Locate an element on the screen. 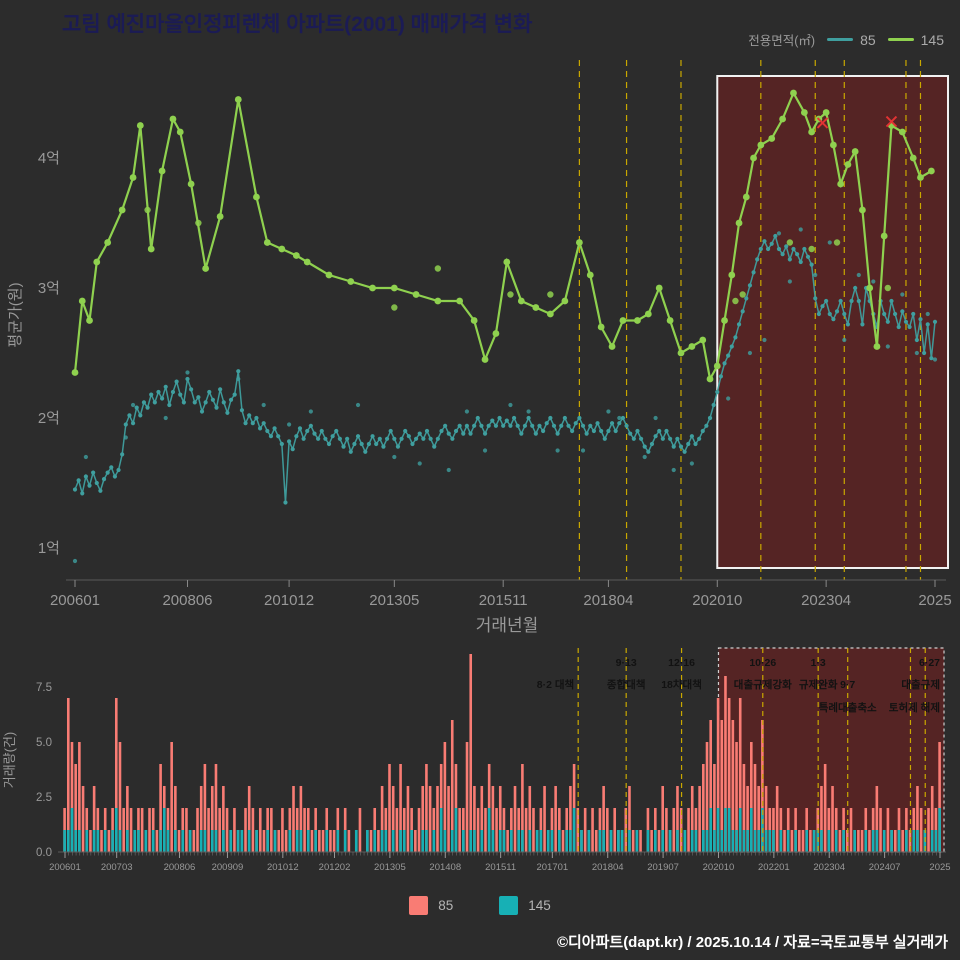 Image resolution: width=960 pixels, height=960 pixels. svg-text: 대출규제 is located at coordinates (920, 684).